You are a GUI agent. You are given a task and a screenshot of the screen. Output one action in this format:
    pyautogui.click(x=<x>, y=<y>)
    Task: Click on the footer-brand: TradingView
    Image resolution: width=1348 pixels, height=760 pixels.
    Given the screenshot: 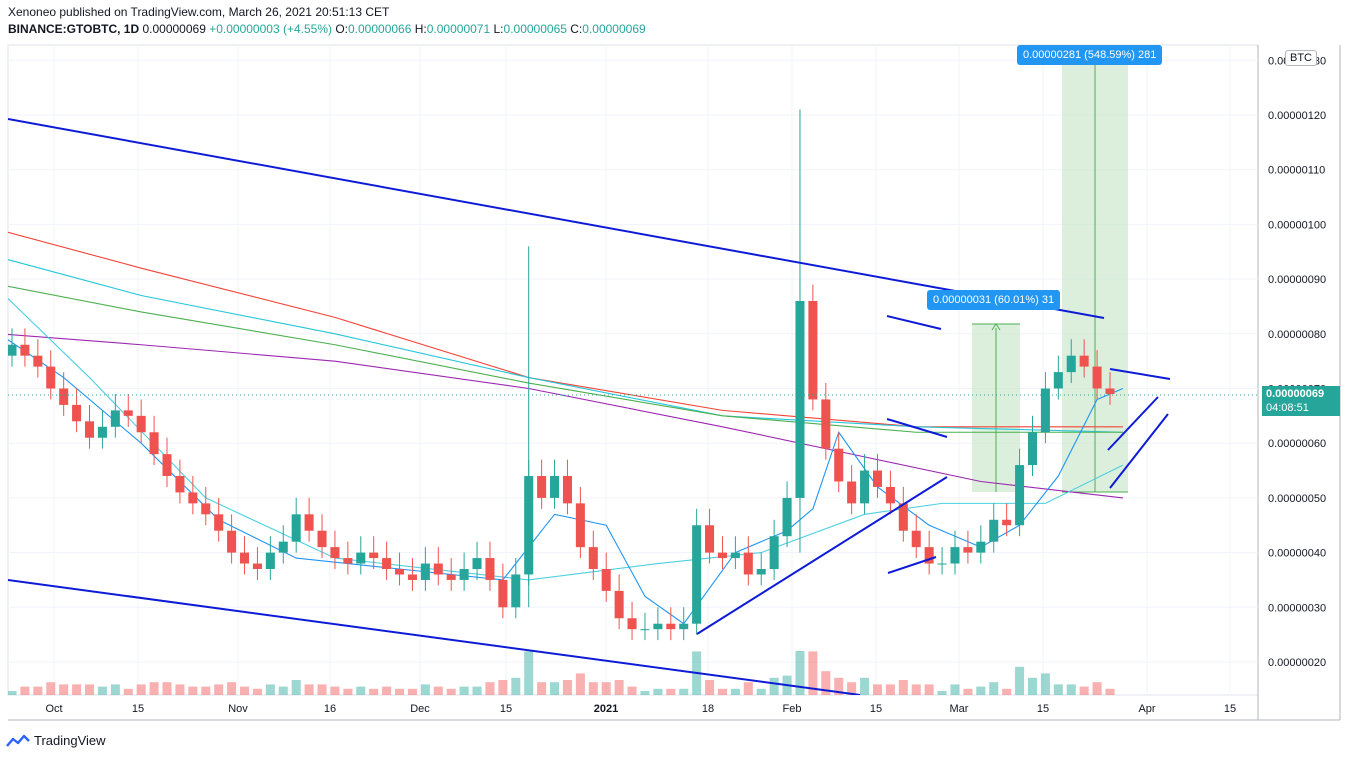 What is the action you would take?
    pyautogui.click(x=56, y=740)
    